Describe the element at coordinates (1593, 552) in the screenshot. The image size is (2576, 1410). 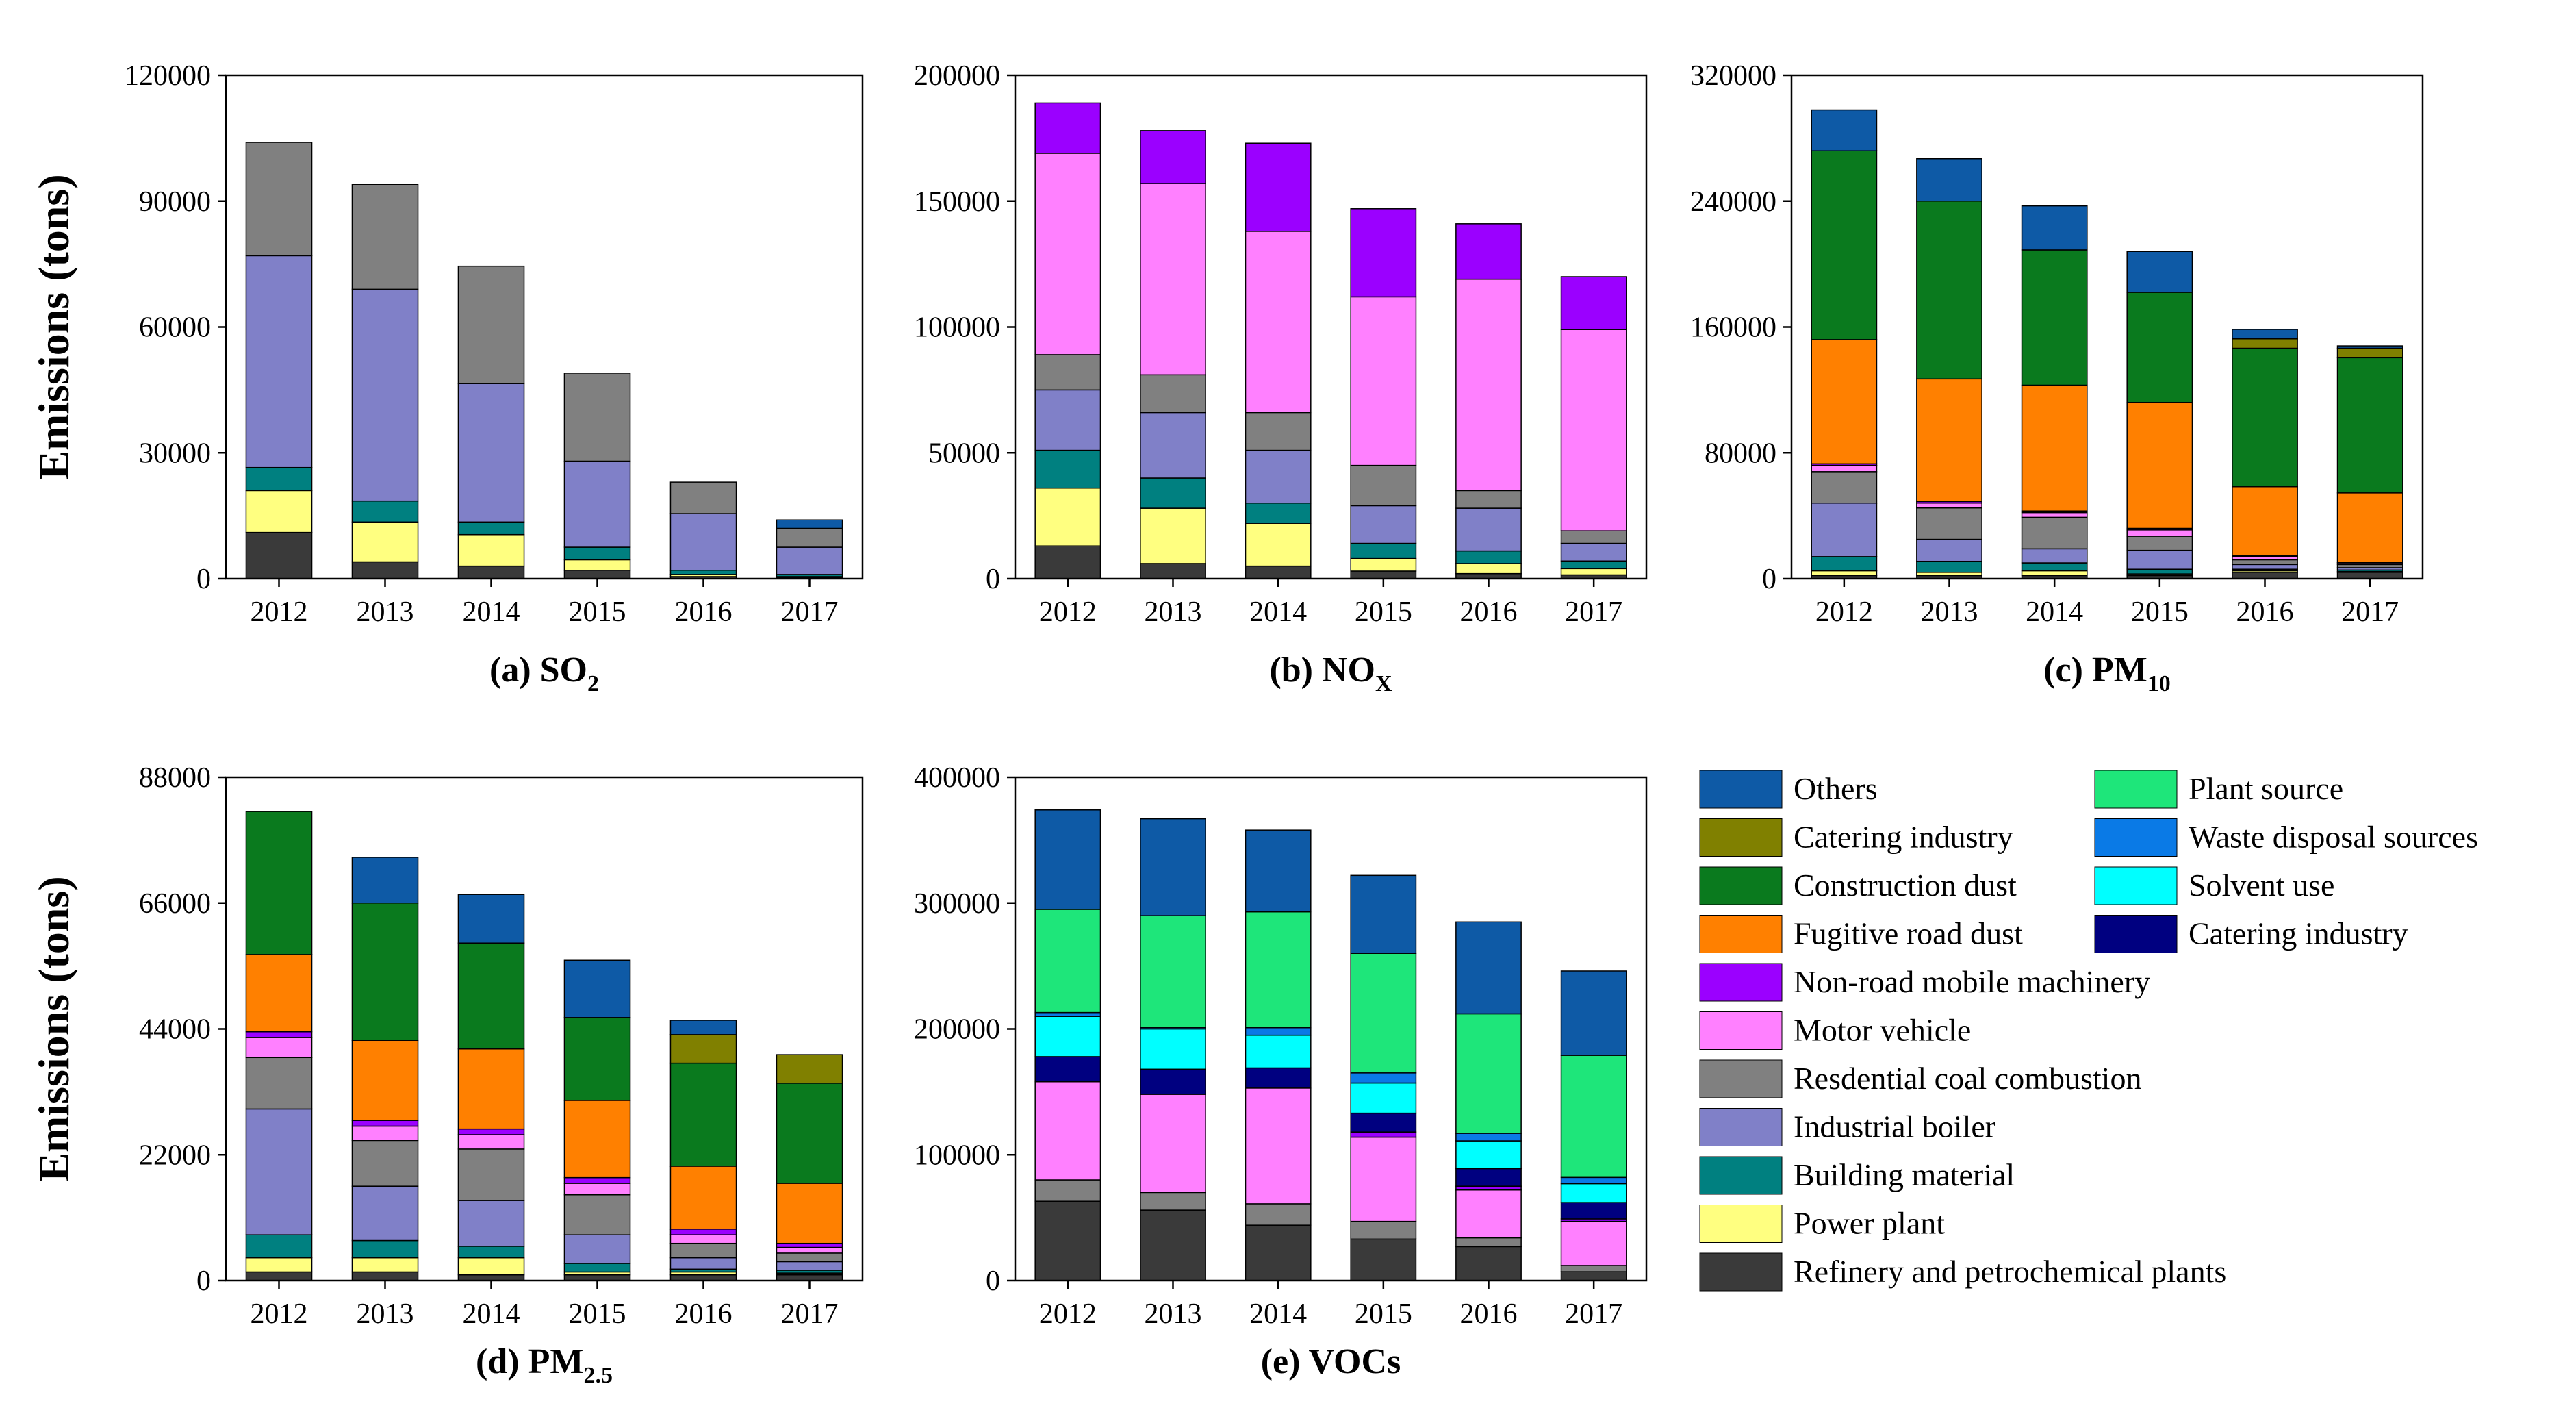
I see `bar-segment-industrial-boiler-2017` at that location.